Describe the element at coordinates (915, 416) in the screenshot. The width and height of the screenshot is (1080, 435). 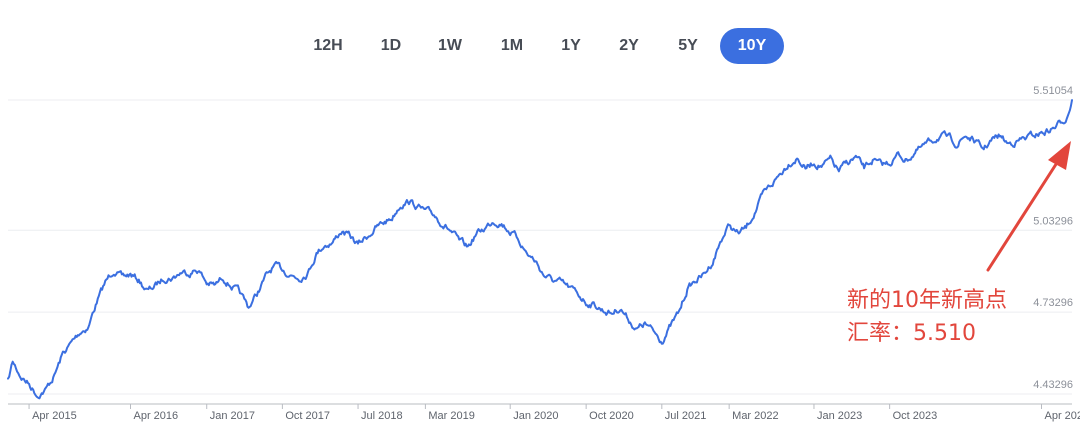
I see `x-tick-label: Oct 2023` at that location.